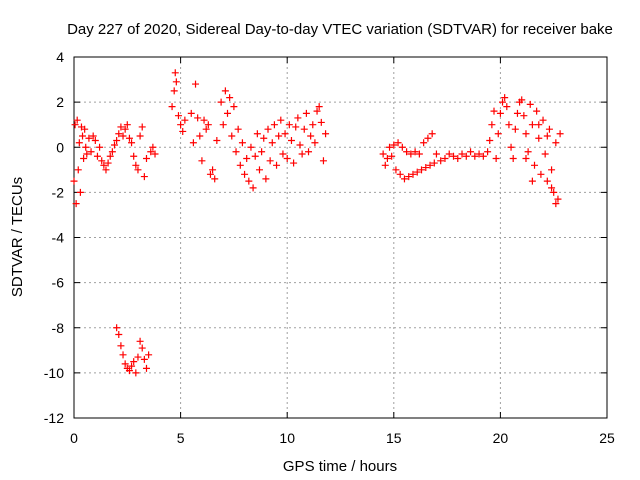 Image resolution: width=640 pixels, height=480 pixels. Describe the element at coordinates (54, 373) in the screenshot. I see `y-tick-label: -10` at that location.